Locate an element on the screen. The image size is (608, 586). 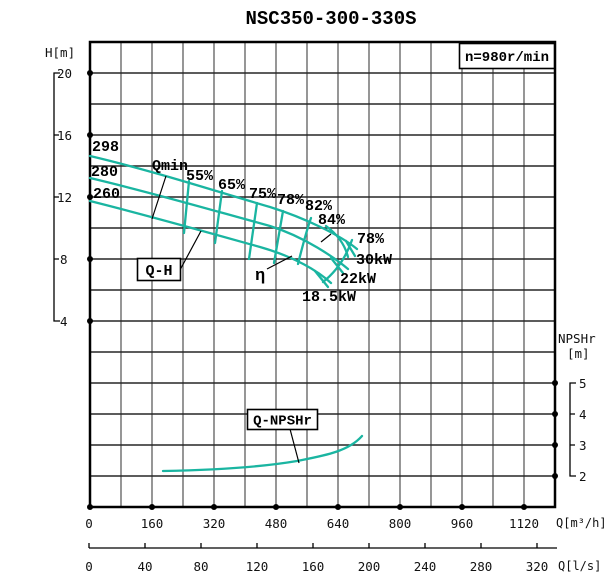
npshr-tick-2: 2 is located at coordinates (583, 476).